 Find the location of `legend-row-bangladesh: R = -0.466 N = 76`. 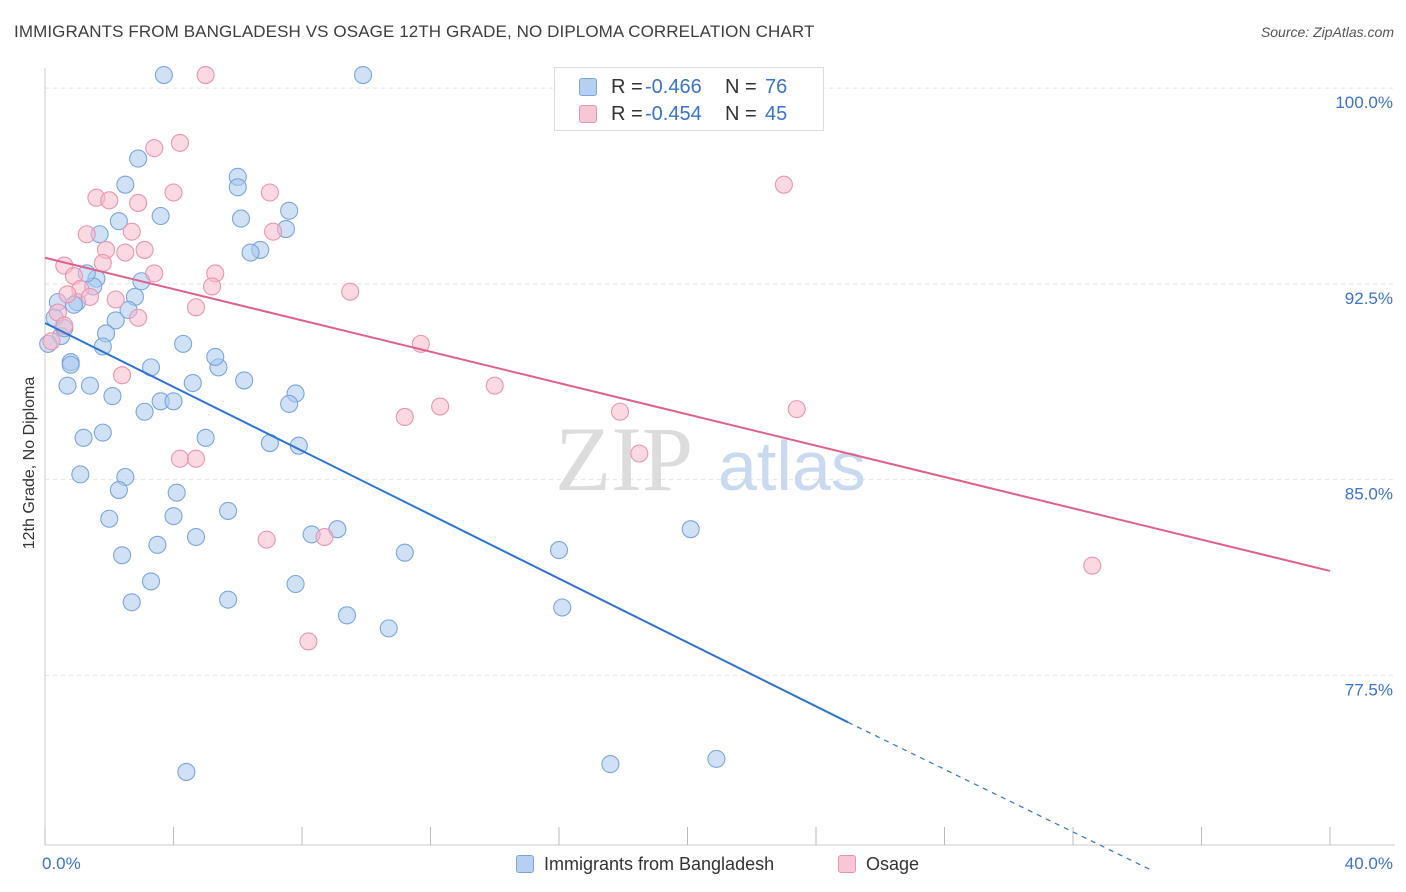

legend-row-bangladesh: R = -0.466 N = 76 is located at coordinates (683, 87).